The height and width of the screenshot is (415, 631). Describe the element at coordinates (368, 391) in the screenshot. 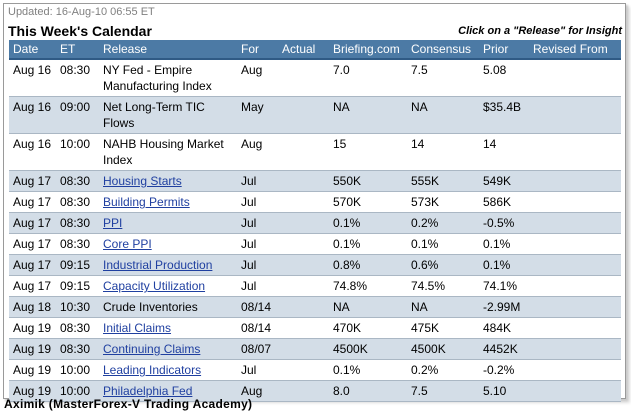

I see `cell-briefing: 8.0` at that location.